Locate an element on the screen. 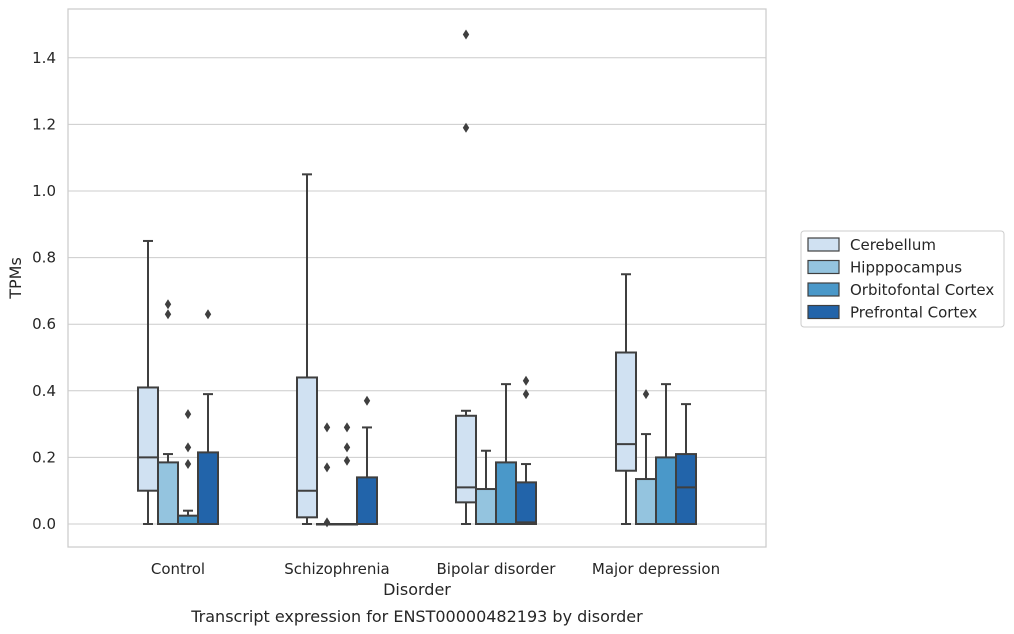 This screenshot has width=1014, height=634. y-tick-label: 0.4 is located at coordinates (44, 391).